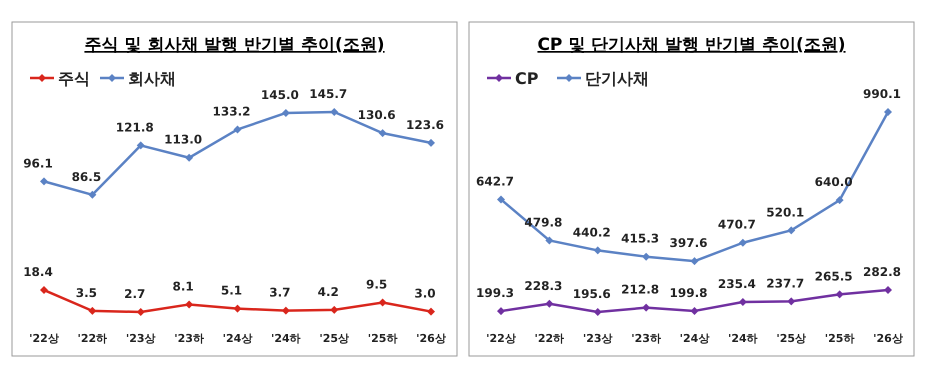 The image size is (926, 370). I want to click on legend-label: CP, so click(527, 78).